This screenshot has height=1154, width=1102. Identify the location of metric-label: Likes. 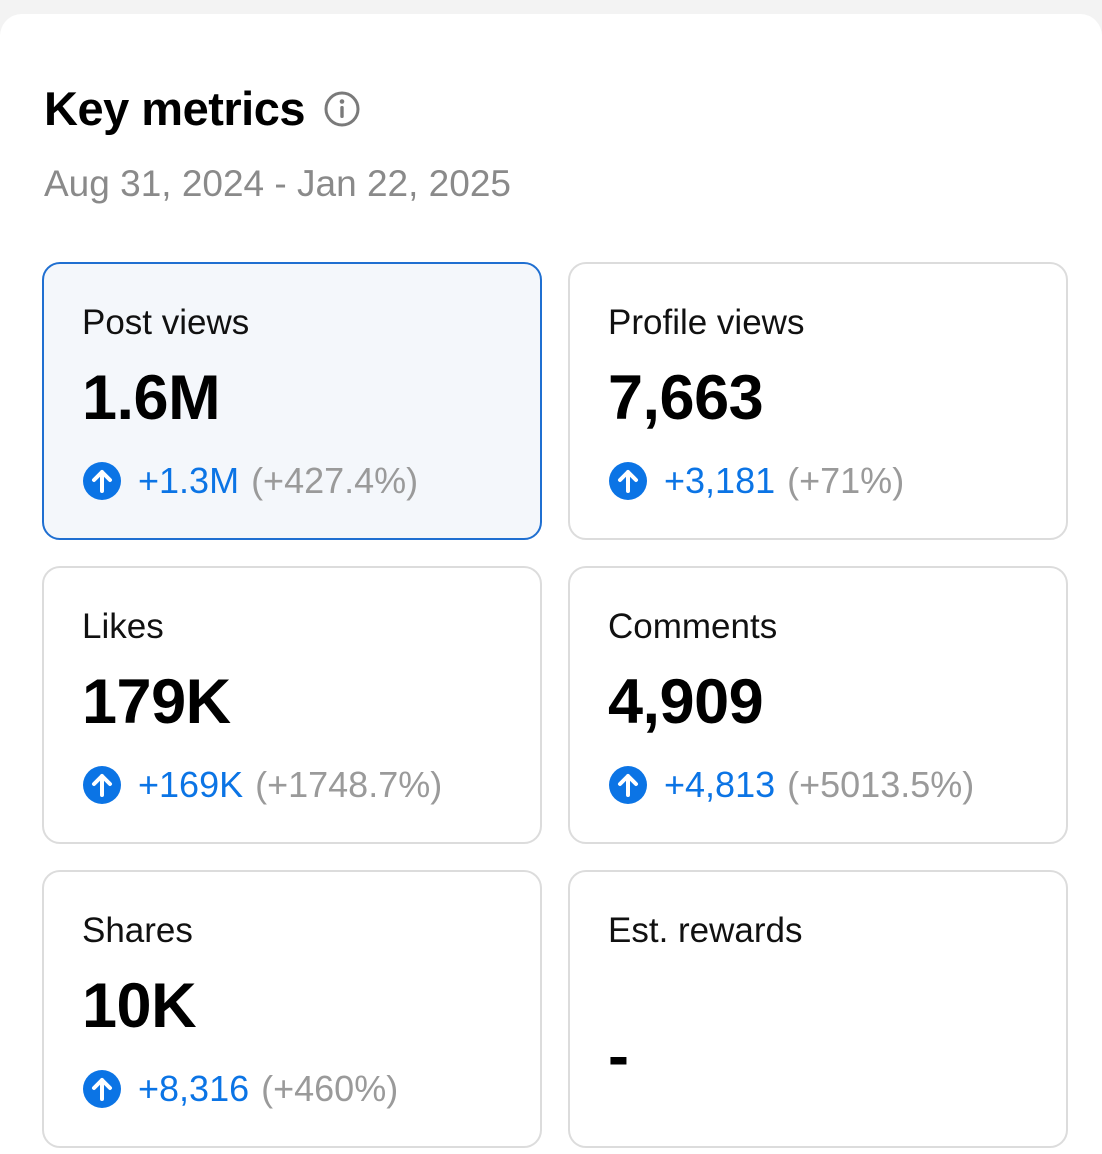
(123, 626).